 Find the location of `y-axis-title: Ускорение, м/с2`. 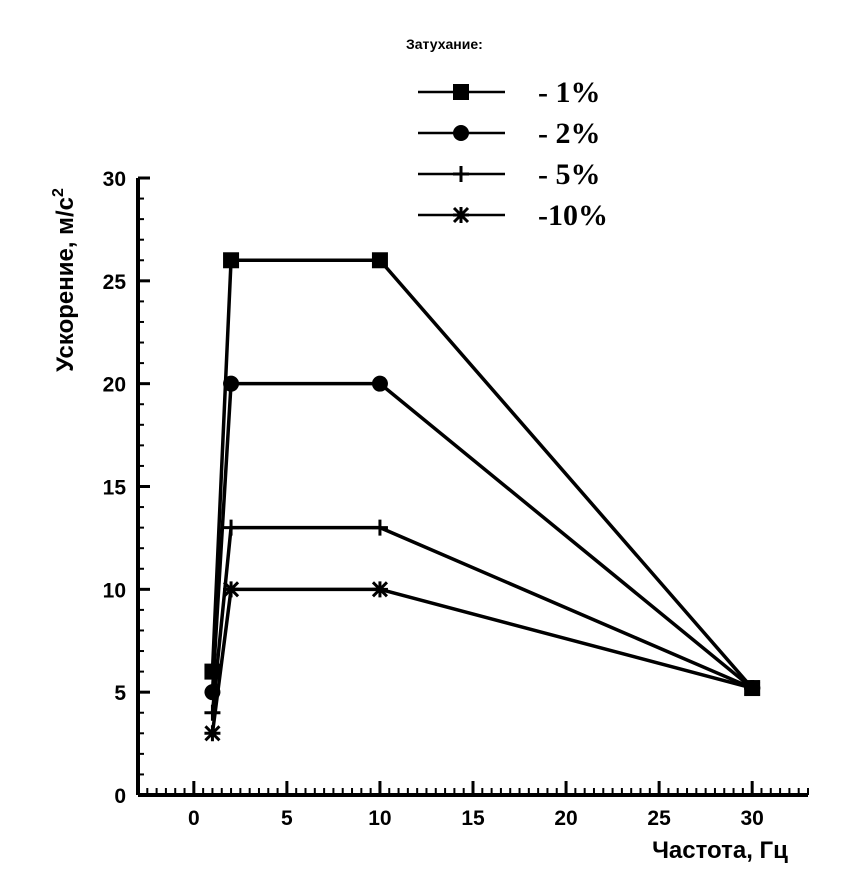

y-axis-title: Ускорение, м/с2 is located at coordinates (64, 280).